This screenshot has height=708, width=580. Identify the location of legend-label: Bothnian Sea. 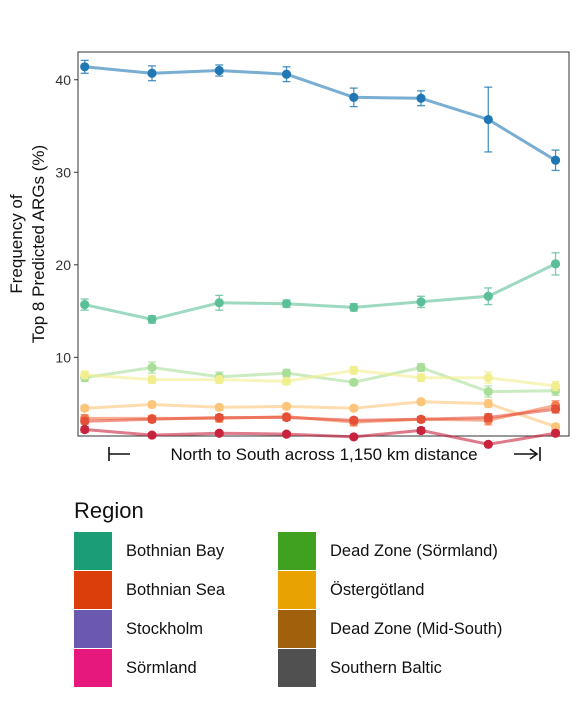
(176, 589).